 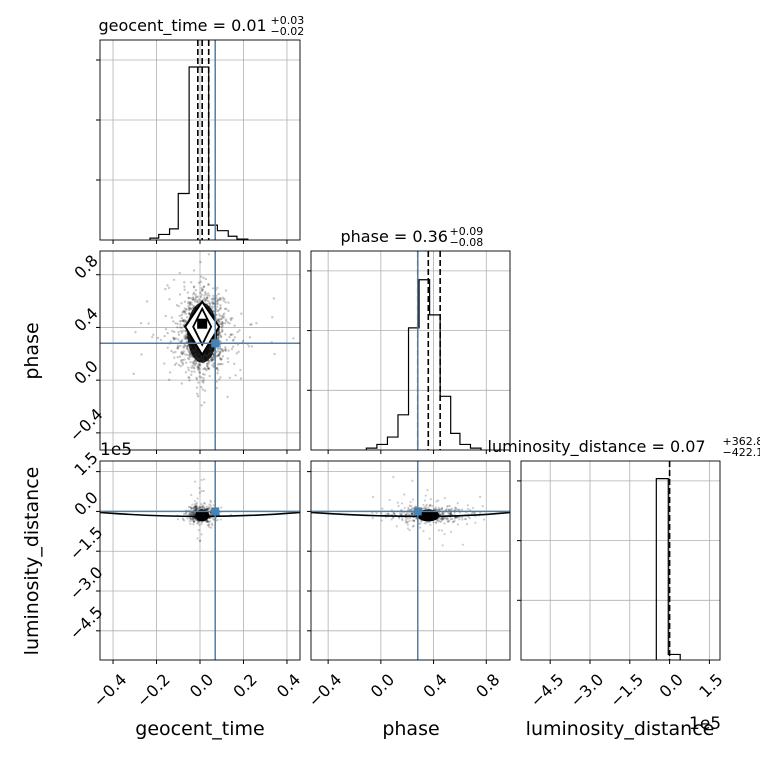 What do you see at coordinates (85, 319) in the screenshot?
I see `y-tick-label: 0.4` at bounding box center [85, 319].